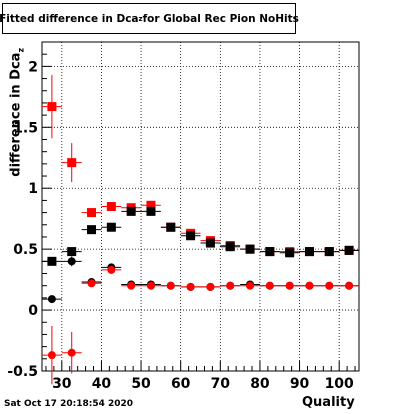  I want to click on x-tick-label: 80, so click(260, 384).